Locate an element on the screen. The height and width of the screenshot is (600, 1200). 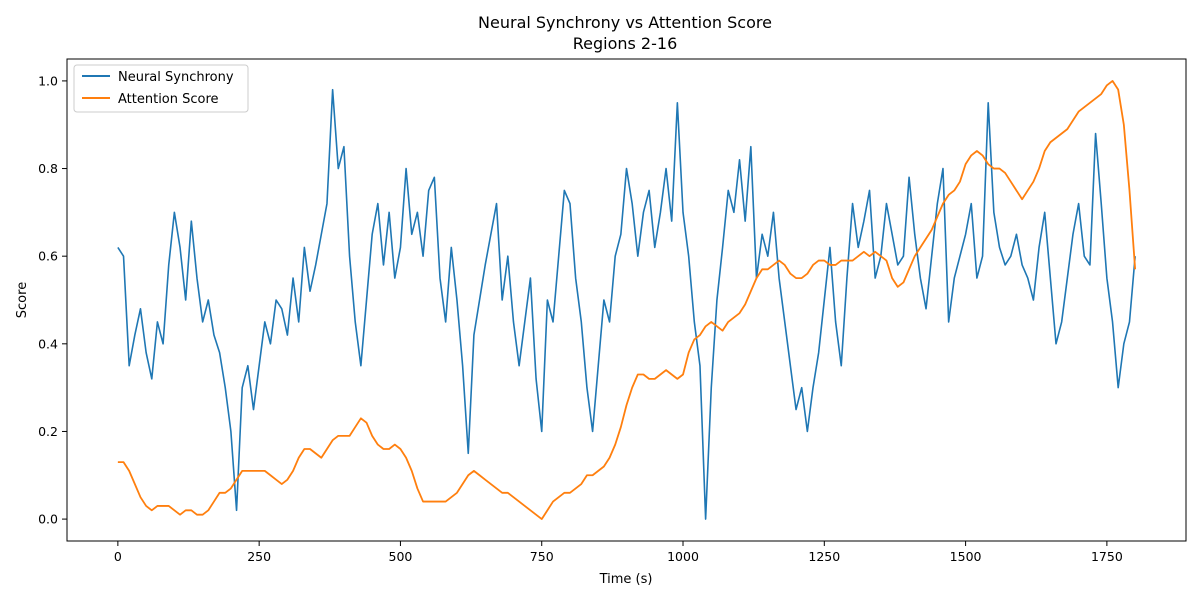
y-tick-label: 0.2 is located at coordinates (48, 431).